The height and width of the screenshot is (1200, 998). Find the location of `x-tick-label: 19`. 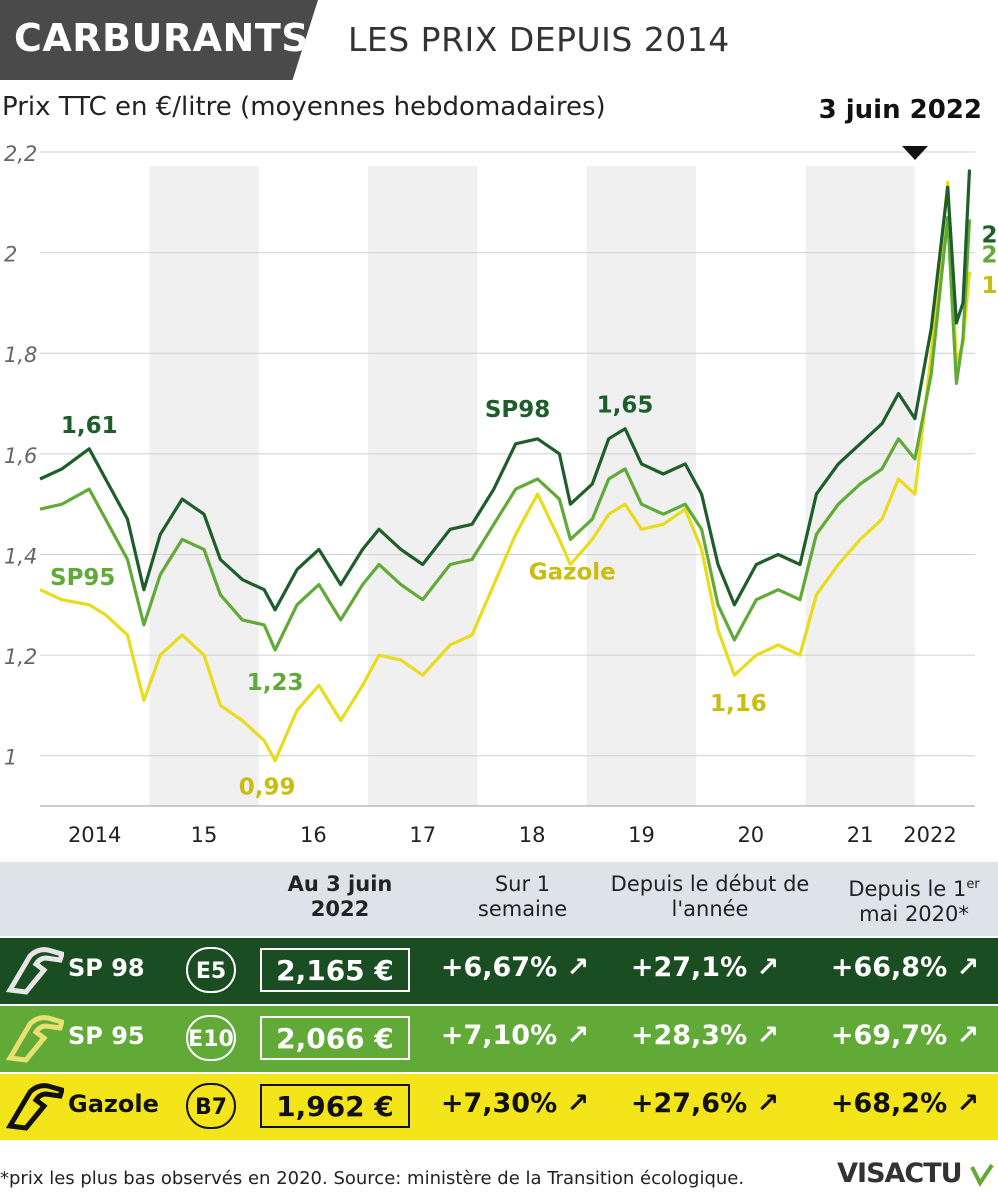

x-tick-label: 19 is located at coordinates (641, 835).